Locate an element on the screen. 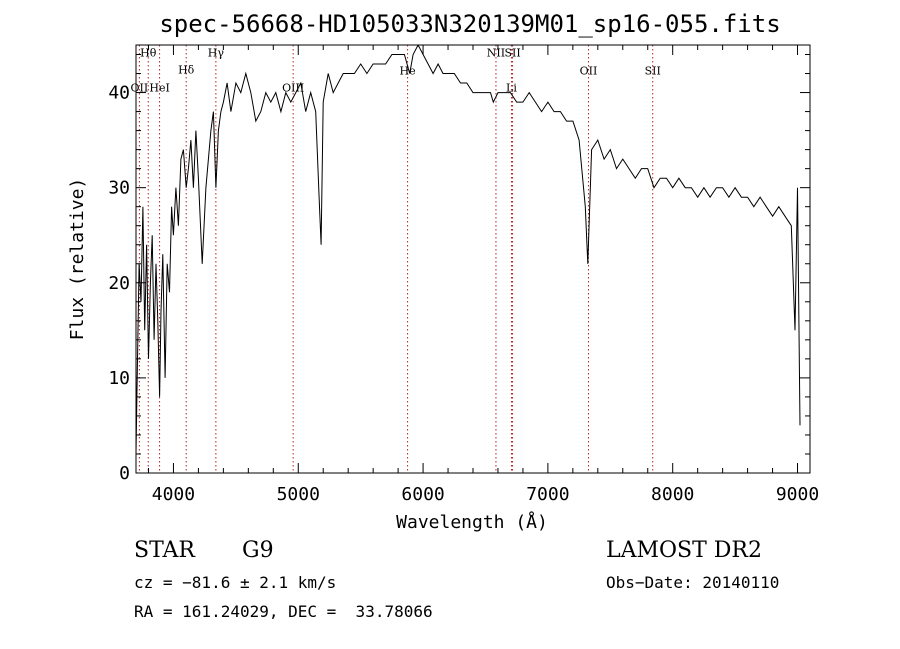 The width and height of the screenshot is (900, 649). line-label-5: OIII is located at coordinates (293, 88).